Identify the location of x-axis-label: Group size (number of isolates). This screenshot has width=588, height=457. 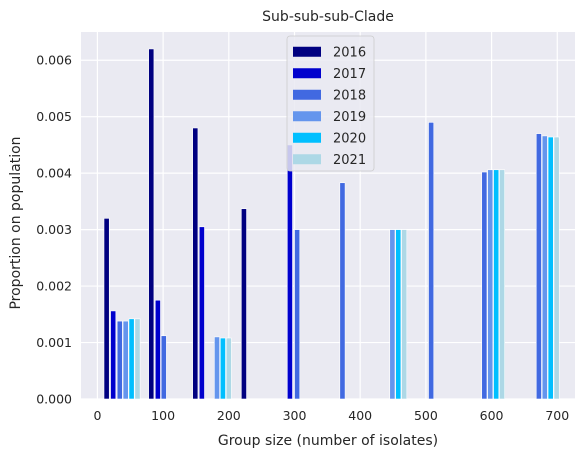
(328, 441).